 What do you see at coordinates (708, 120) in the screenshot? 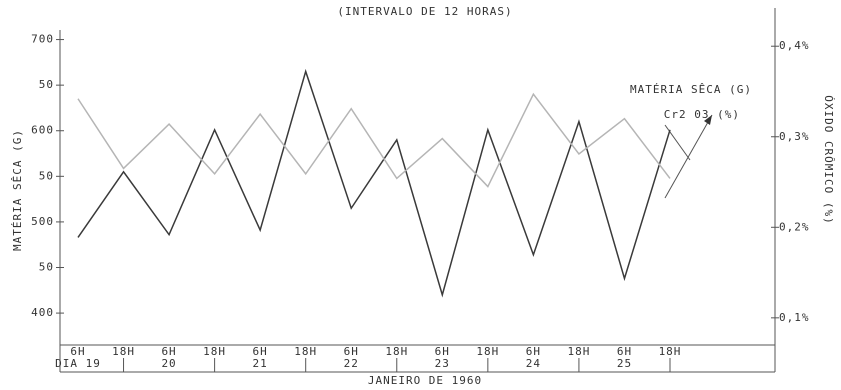
I see `legend-arrowhead` at bounding box center [708, 120].